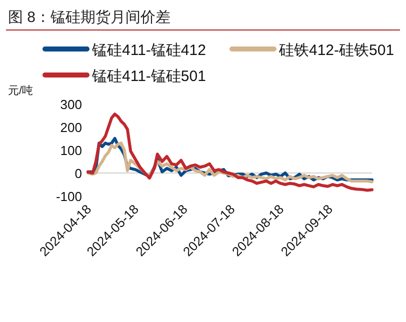  Describe the element at coordinates (336, 50) in the screenshot. I see `legend-label: 硅铁412-硅铁501` at that location.